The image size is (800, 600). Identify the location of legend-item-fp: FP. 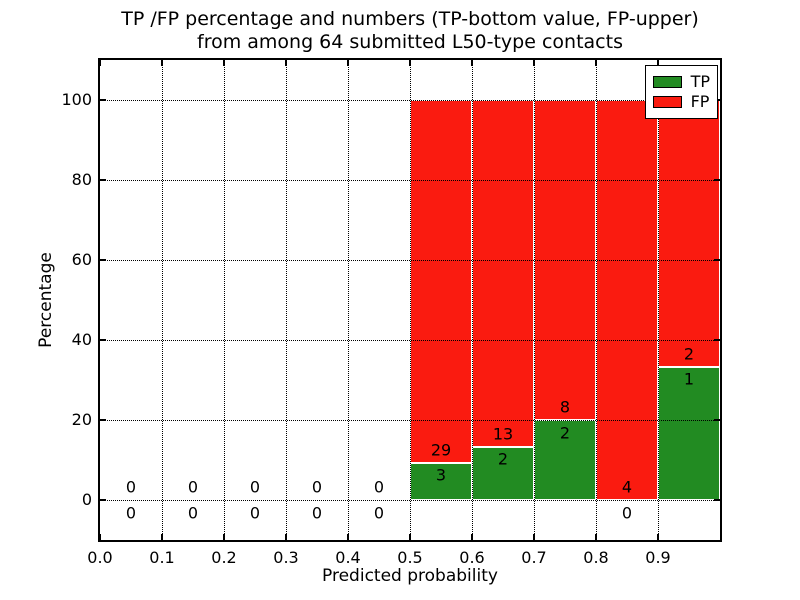
(681, 101).